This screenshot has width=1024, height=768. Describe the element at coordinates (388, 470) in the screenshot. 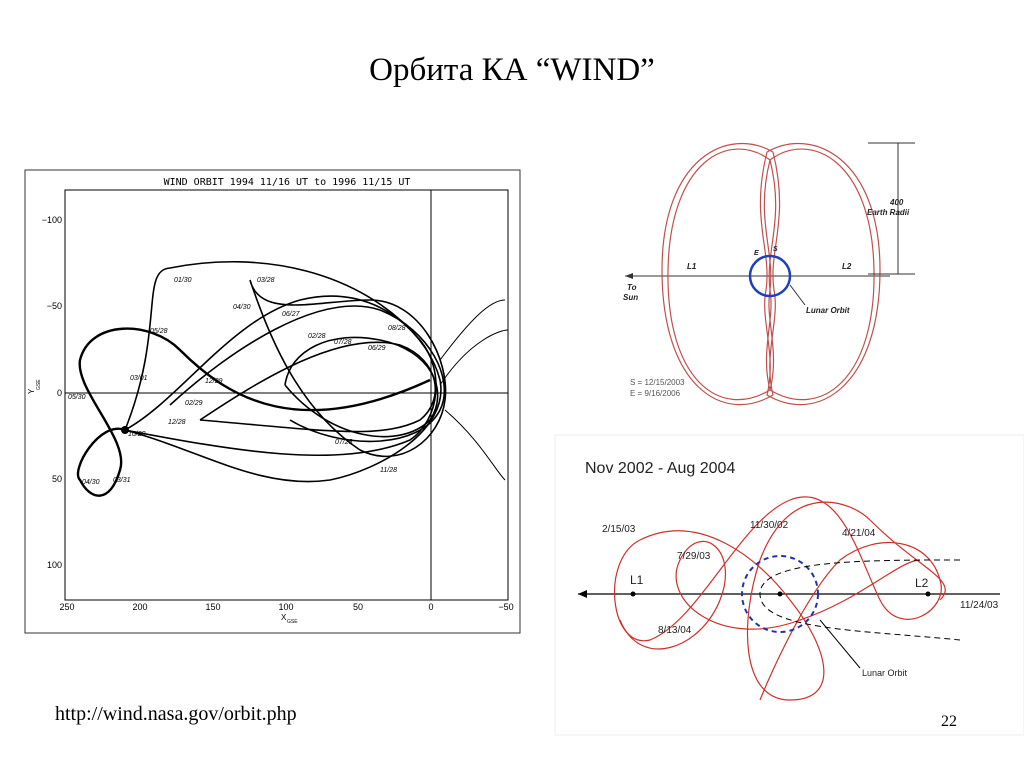

I see `date-label: 11/28` at that location.